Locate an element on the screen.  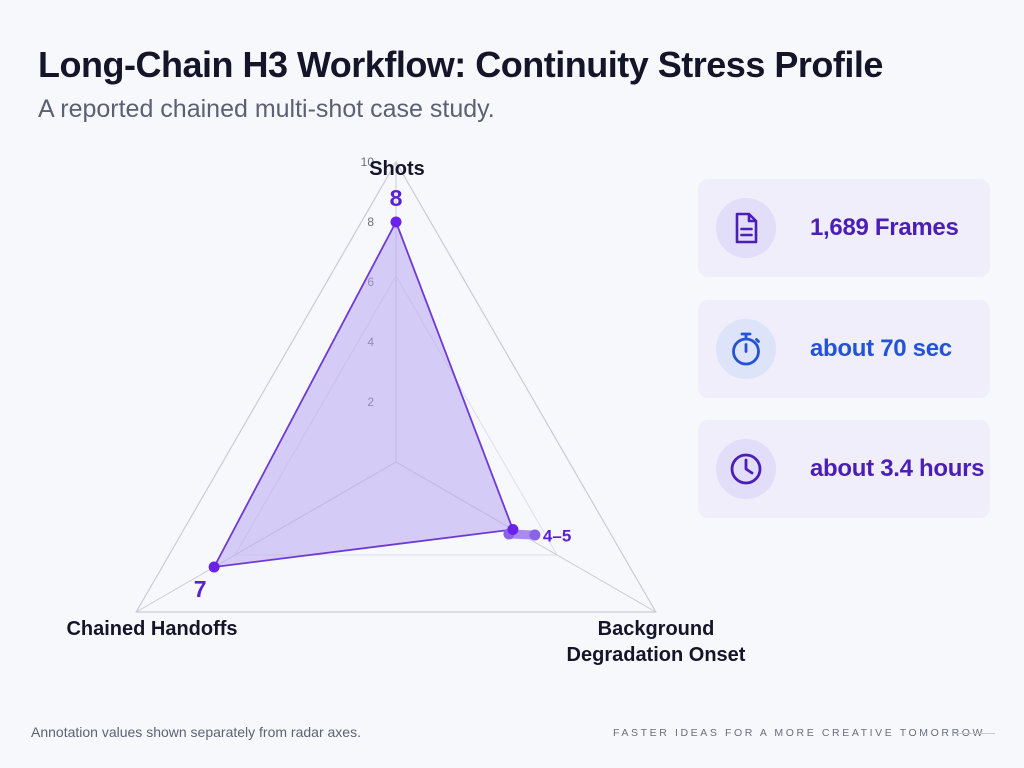
radar-tick-label: 10 is located at coordinates (368, 162).